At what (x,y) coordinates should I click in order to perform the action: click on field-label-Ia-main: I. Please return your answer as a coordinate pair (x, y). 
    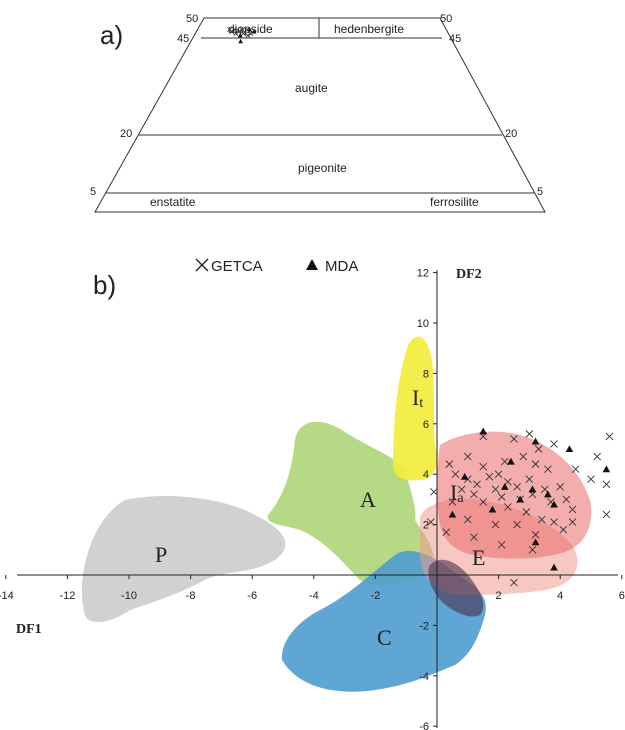
    Looking at the image, I should click on (453, 492).